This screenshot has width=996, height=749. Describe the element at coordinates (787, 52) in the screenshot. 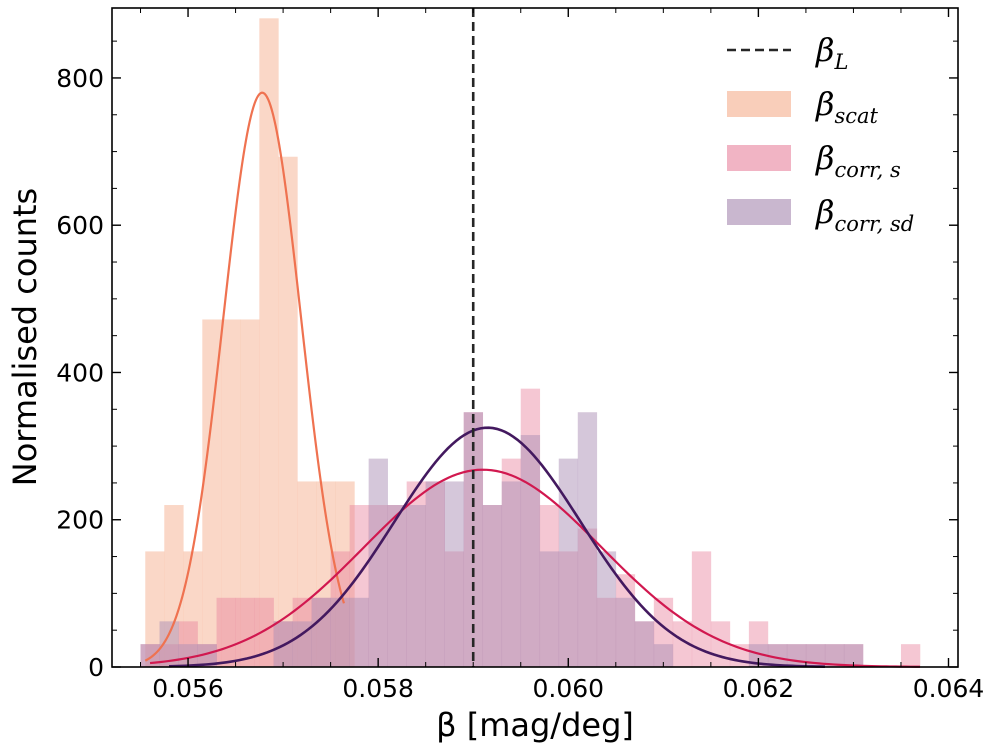

I see `legend-entry-0: βL` at that location.